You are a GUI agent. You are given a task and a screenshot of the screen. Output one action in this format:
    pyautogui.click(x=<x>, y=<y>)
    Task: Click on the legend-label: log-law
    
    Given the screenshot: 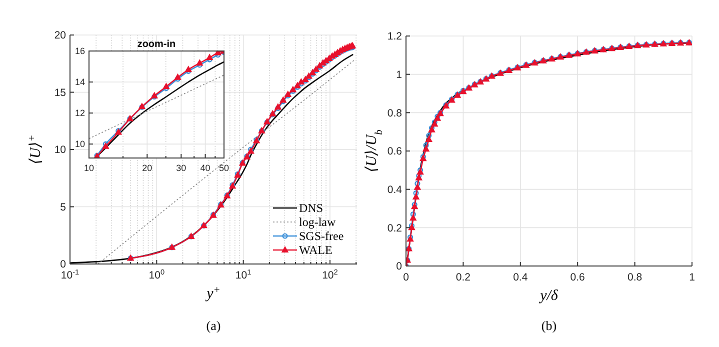 What is the action you would take?
    pyautogui.click(x=317, y=222)
    